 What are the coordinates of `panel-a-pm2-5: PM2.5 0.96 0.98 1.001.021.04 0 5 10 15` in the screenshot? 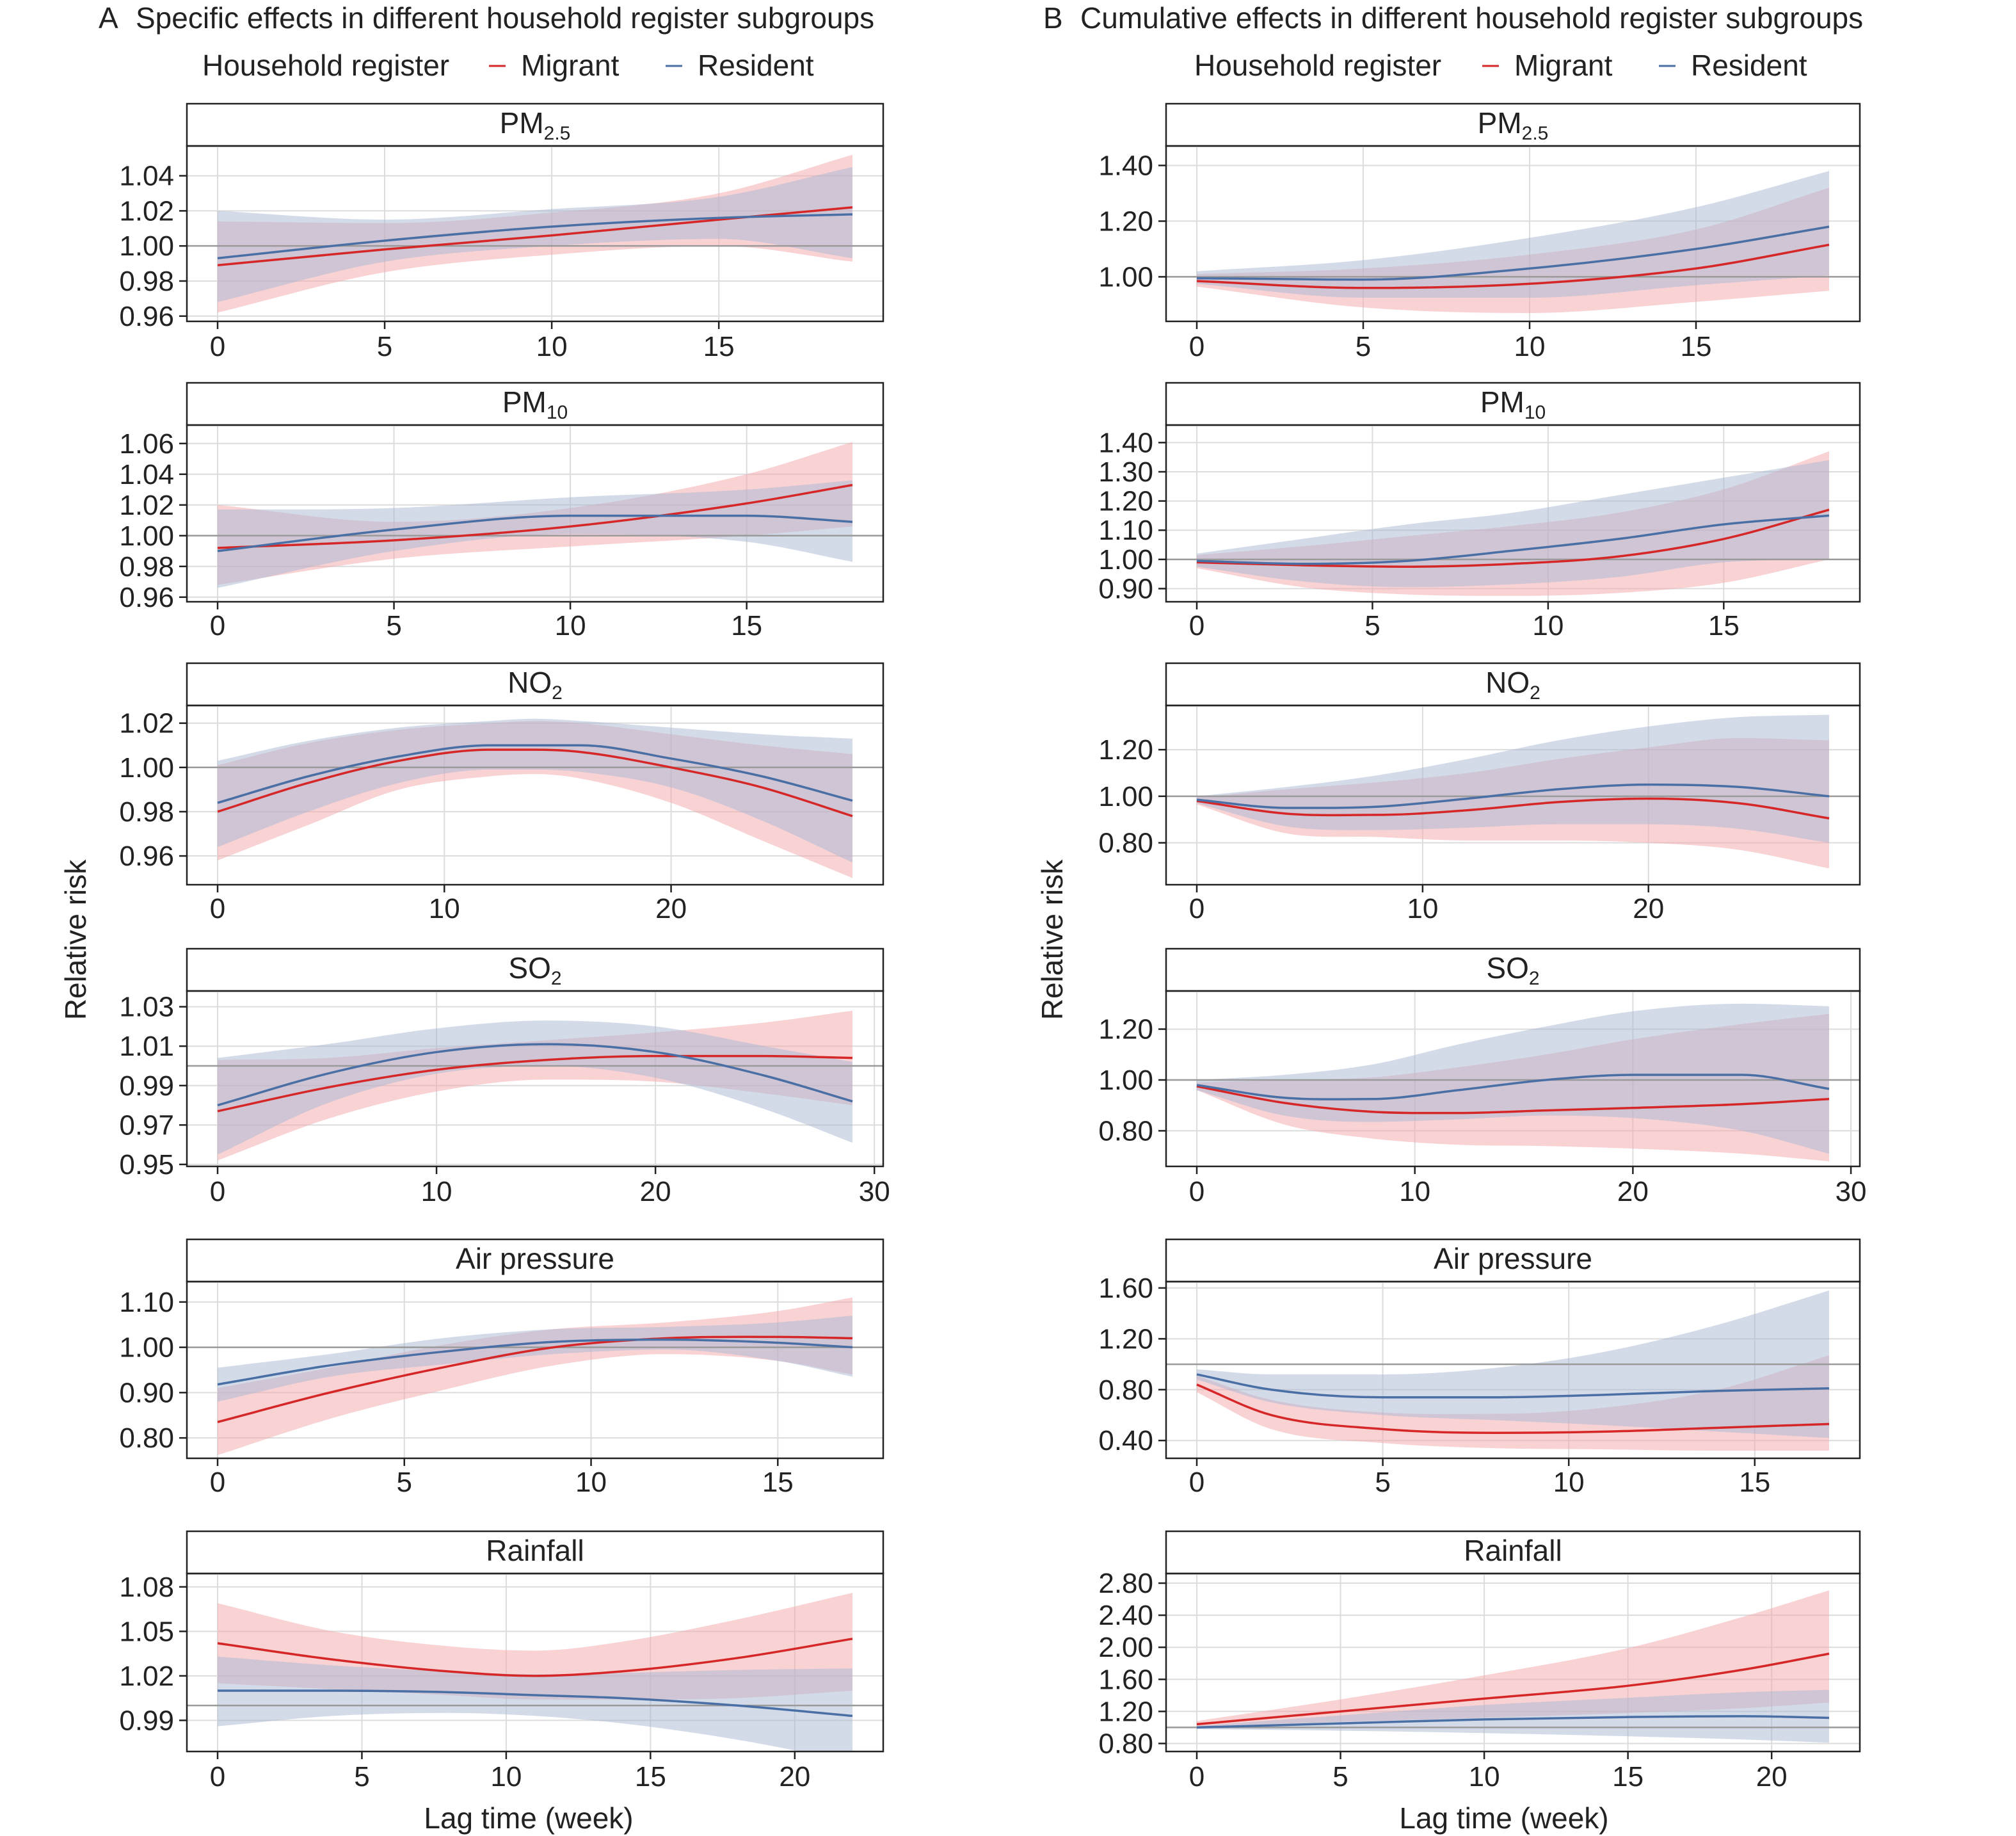 It's located at (501, 232).